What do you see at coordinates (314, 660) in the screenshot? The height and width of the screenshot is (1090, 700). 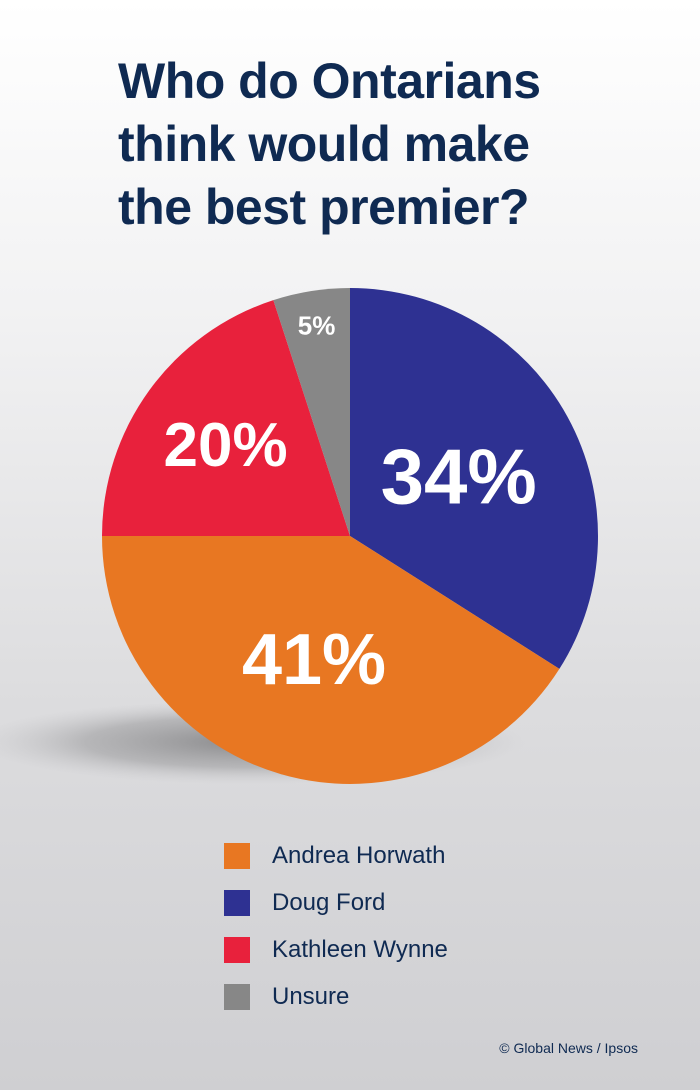 I see `pie-label-andrea-horwath: 41%` at bounding box center [314, 660].